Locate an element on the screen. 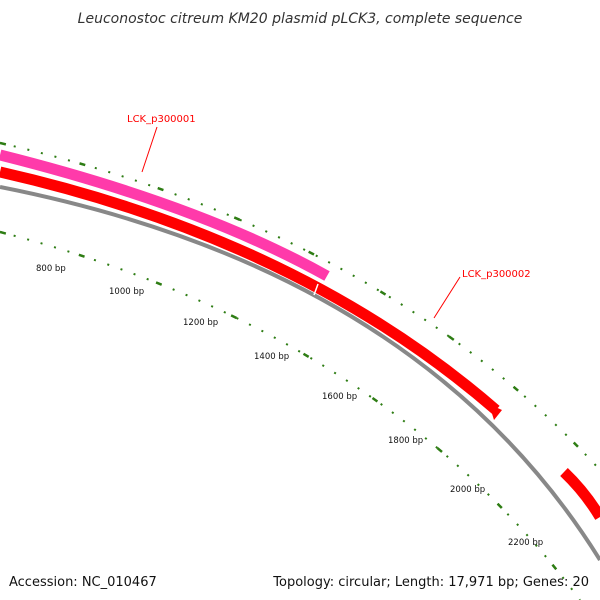  gene-separator is located at coordinates (316, 289).